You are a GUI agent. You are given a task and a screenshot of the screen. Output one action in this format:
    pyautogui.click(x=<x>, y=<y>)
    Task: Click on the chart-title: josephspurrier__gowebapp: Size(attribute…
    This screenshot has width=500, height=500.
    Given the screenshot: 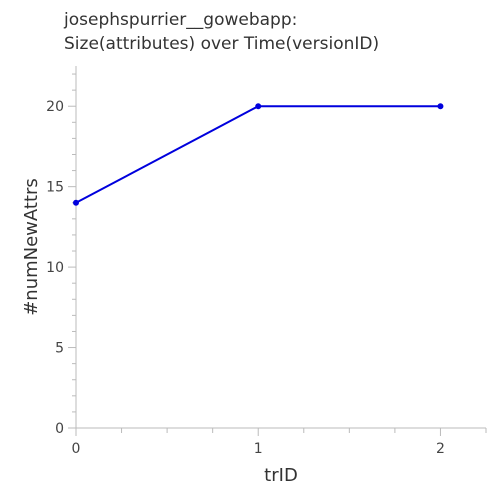 What is the action you would take?
    pyautogui.click(x=221, y=32)
    